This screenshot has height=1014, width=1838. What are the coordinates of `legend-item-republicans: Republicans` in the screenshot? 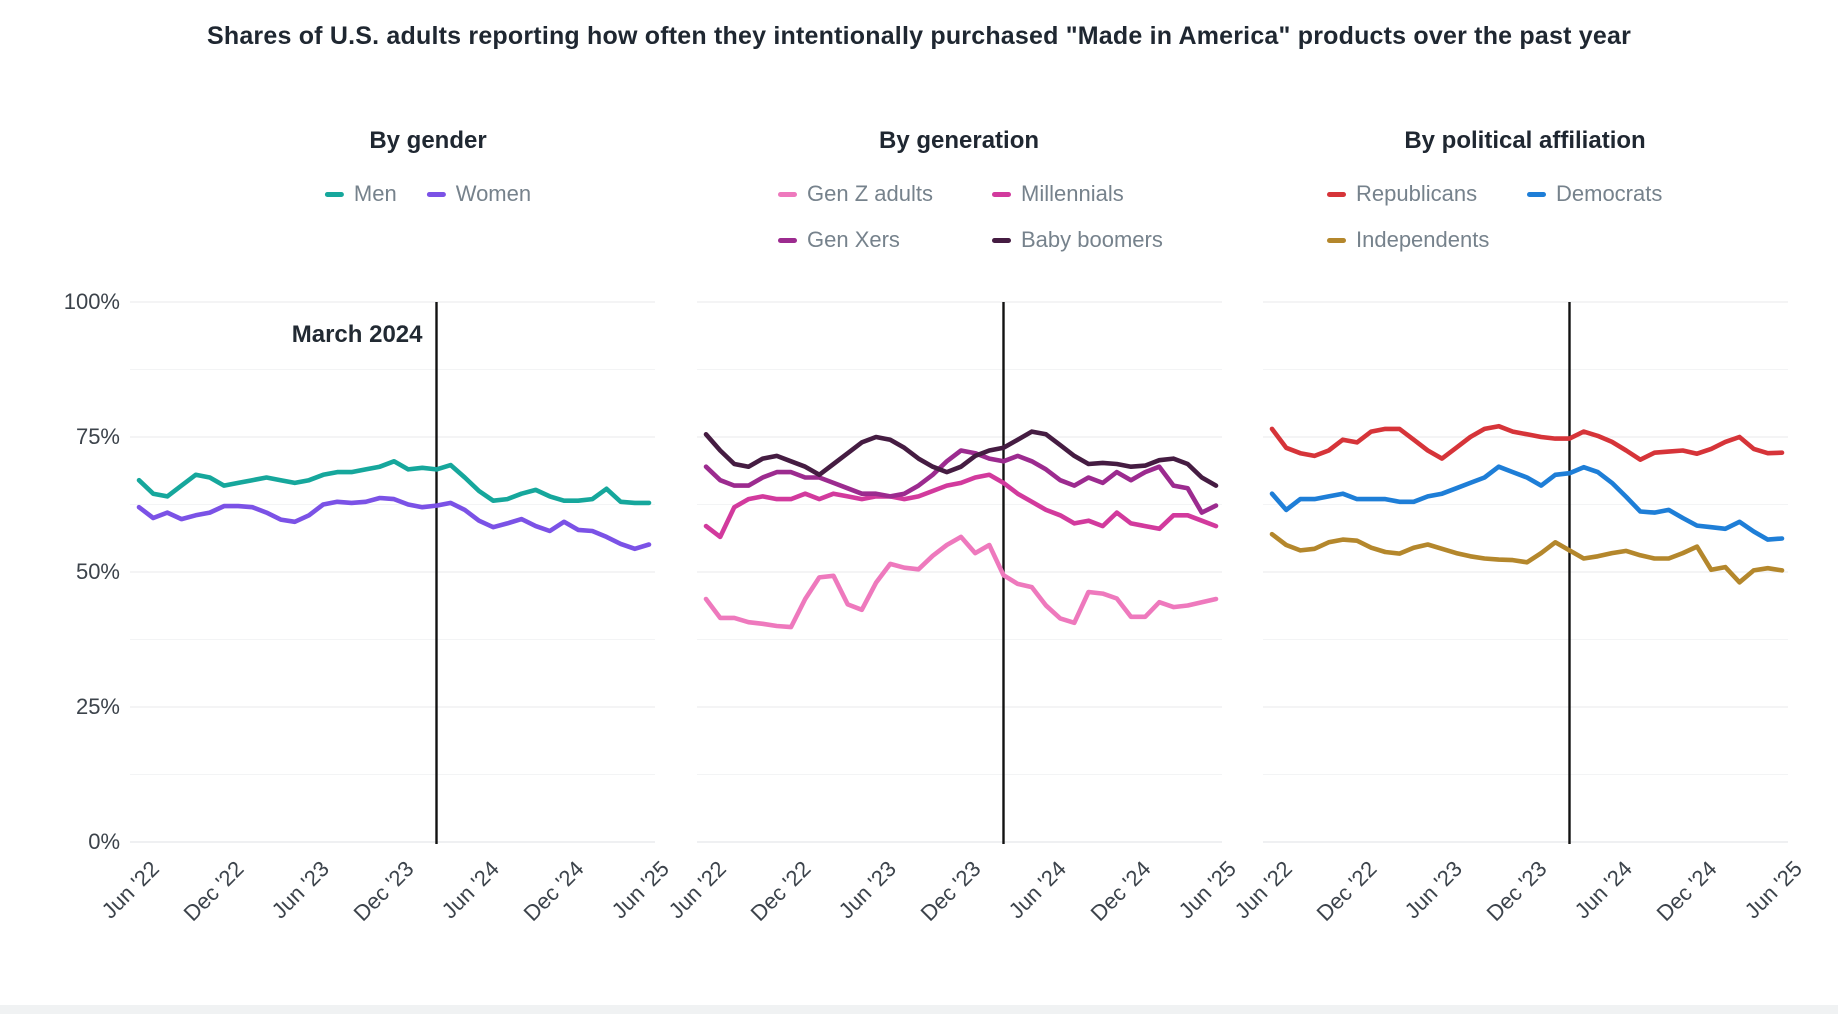 It's located at (1427, 194).